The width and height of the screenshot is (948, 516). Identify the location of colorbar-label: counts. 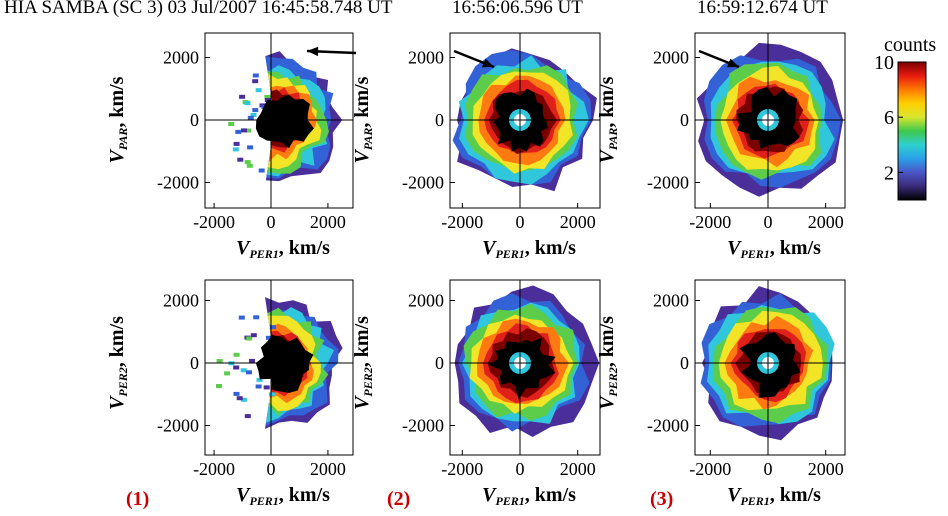
(910, 45).